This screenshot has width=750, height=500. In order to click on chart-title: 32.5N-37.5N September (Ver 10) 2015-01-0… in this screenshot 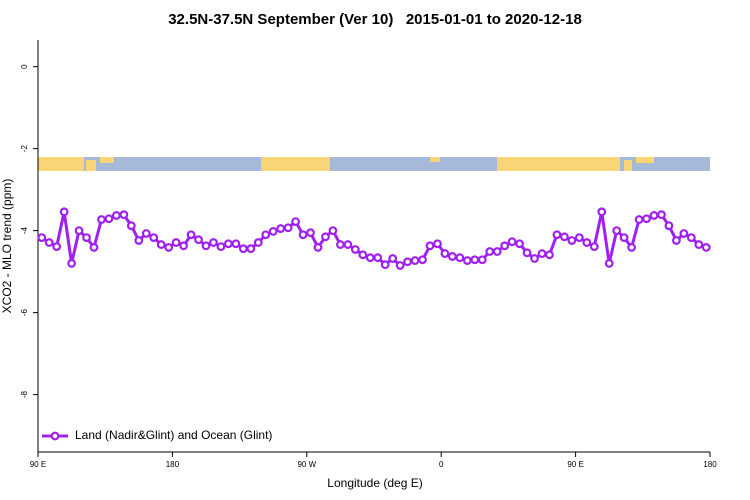, I will do `click(375, 19)`.